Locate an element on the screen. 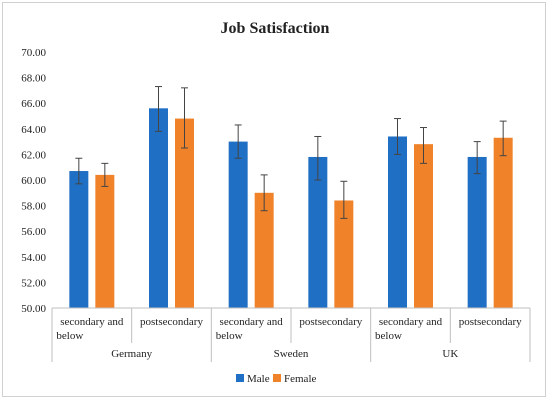 The width and height of the screenshot is (550, 401). y-tick-label: 58.00 is located at coordinates (33, 207).